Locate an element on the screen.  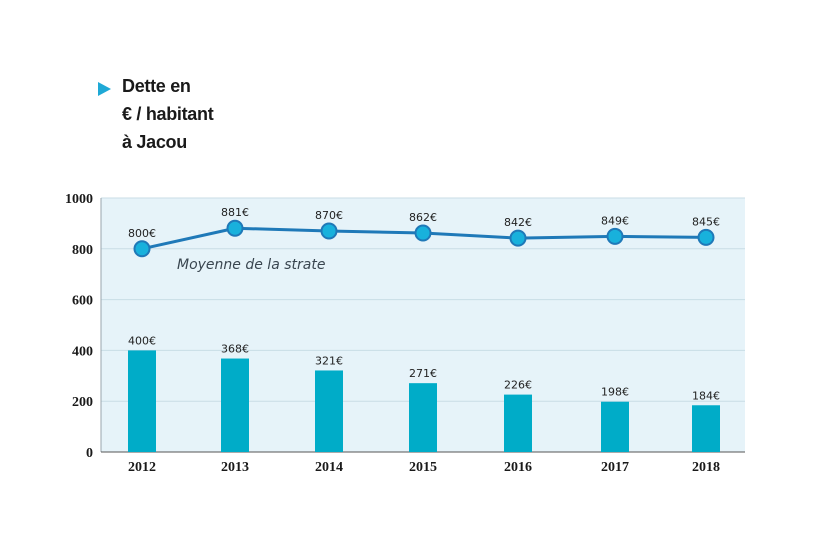
chart-title-line-3: à Jacou is located at coordinates (154, 142).